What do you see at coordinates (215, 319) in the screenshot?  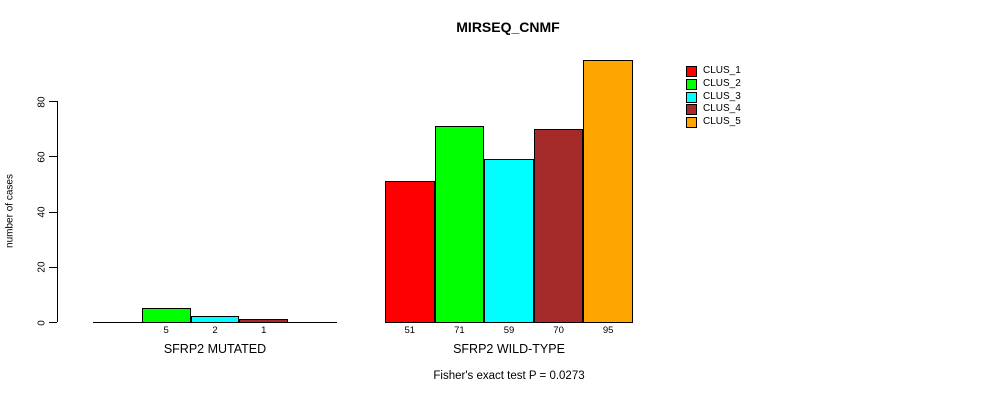 I see `bar-clus_3-mutated` at bounding box center [215, 319].